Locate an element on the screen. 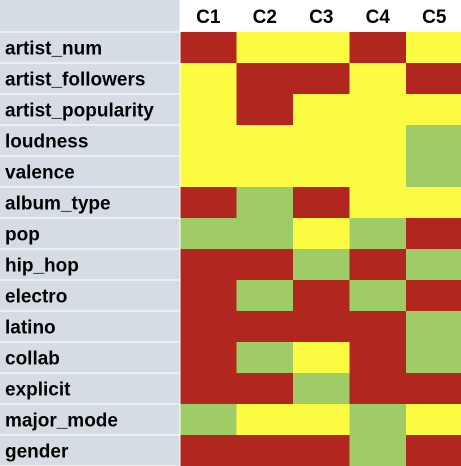 This screenshot has width=461, height=466. header-row: C1 C2 C3 C4 C5 is located at coordinates (321, 17).